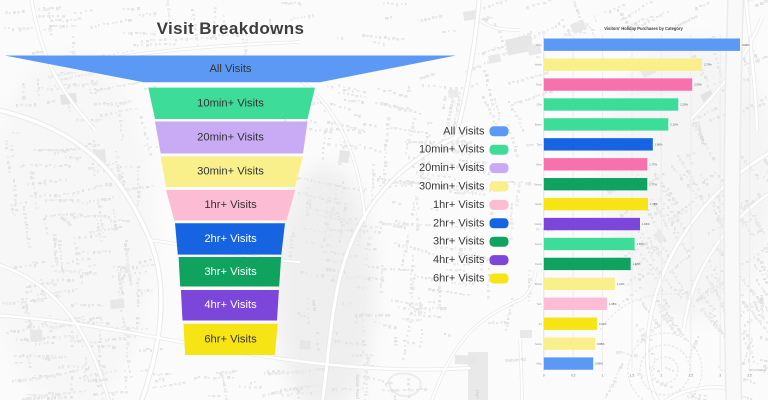 The width and height of the screenshot is (768, 400). What do you see at coordinates (540, 364) in the screenshot?
I see `svg-text: Misc` at bounding box center [540, 364].